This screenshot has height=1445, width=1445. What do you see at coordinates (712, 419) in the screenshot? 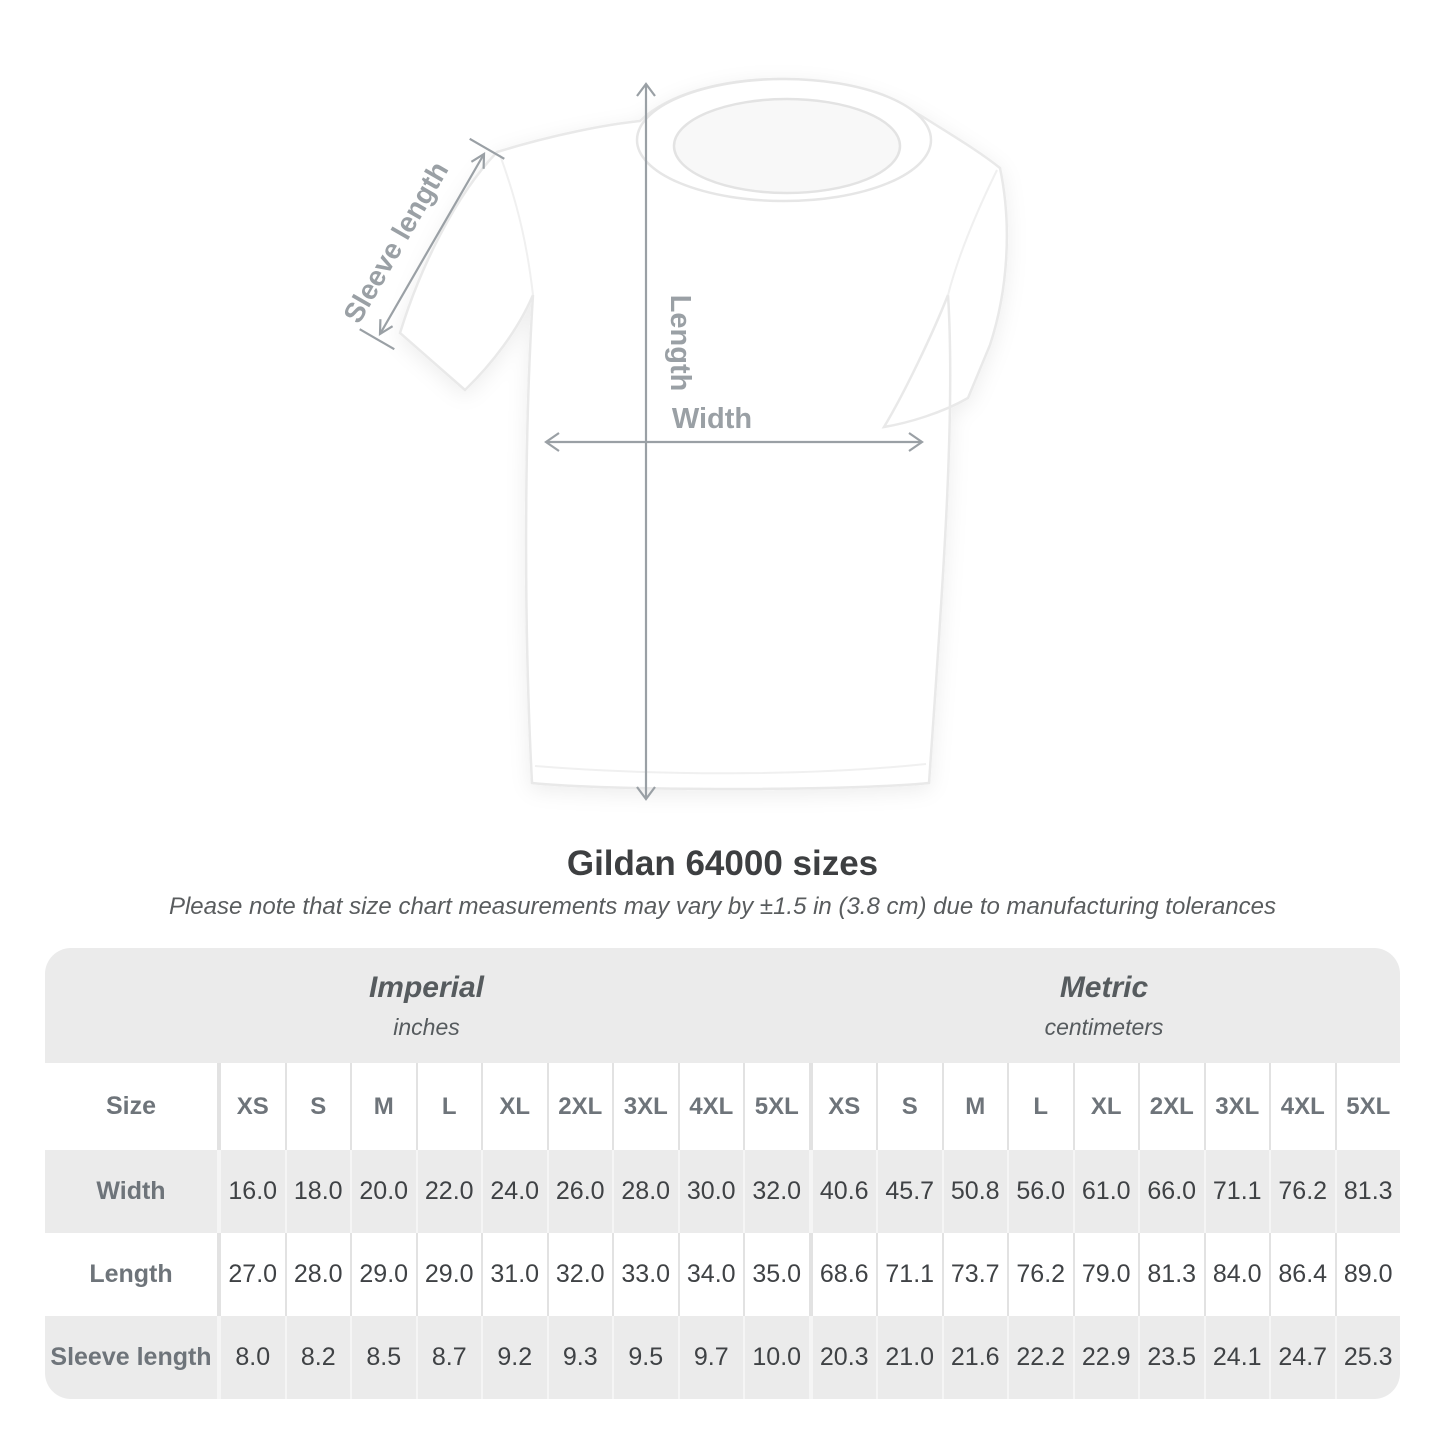
I see `width-label: Width` at bounding box center [712, 419].